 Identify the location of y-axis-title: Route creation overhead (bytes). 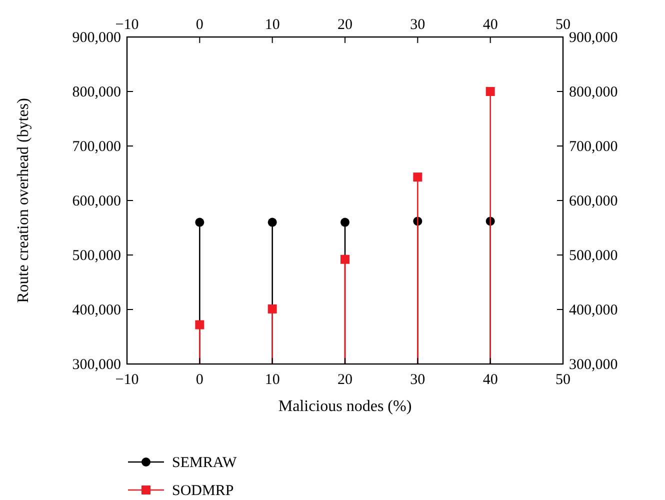
(23, 200).